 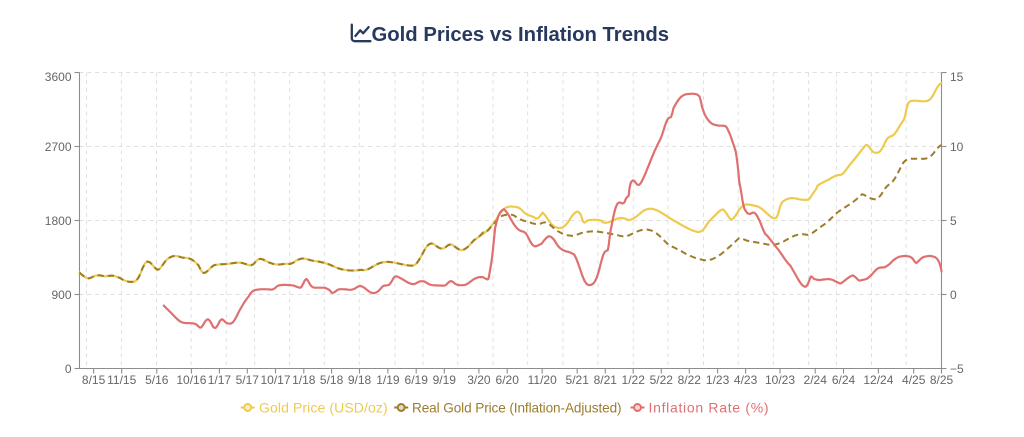 What do you see at coordinates (690, 380) in the screenshot?
I see `svg-text: 8/22` at bounding box center [690, 380].